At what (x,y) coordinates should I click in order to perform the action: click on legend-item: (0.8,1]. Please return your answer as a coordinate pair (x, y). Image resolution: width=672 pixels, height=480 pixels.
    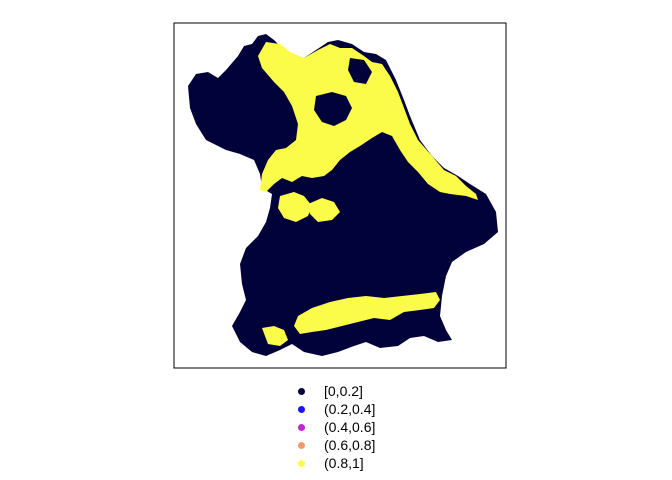
    Looking at the image, I should click on (356, 463).